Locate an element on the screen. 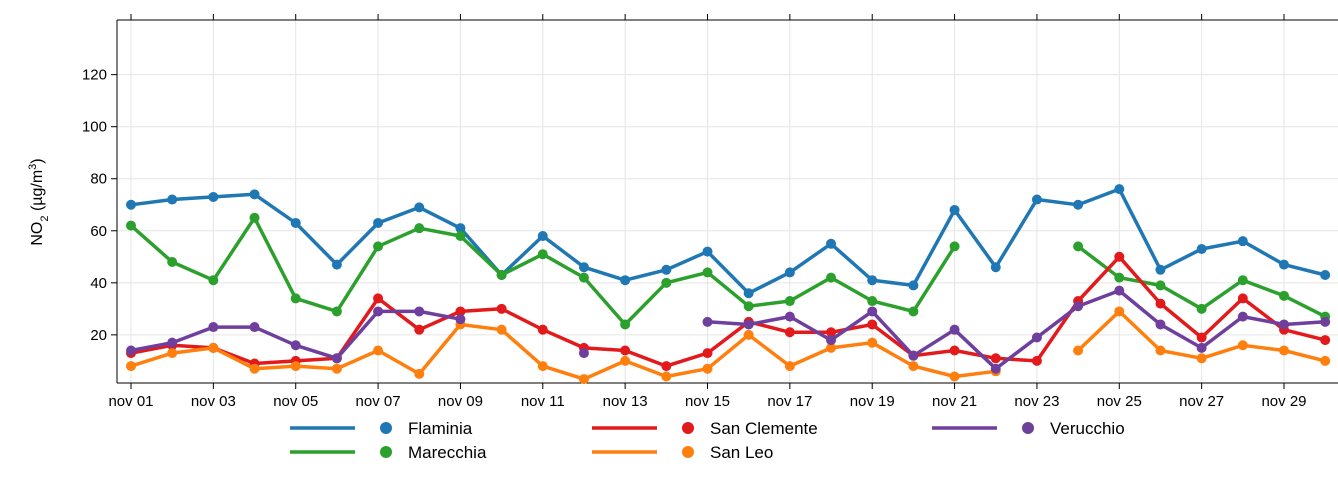 This screenshot has height=493, width=1338. x-tick-label: nov 25 is located at coordinates (1119, 401).